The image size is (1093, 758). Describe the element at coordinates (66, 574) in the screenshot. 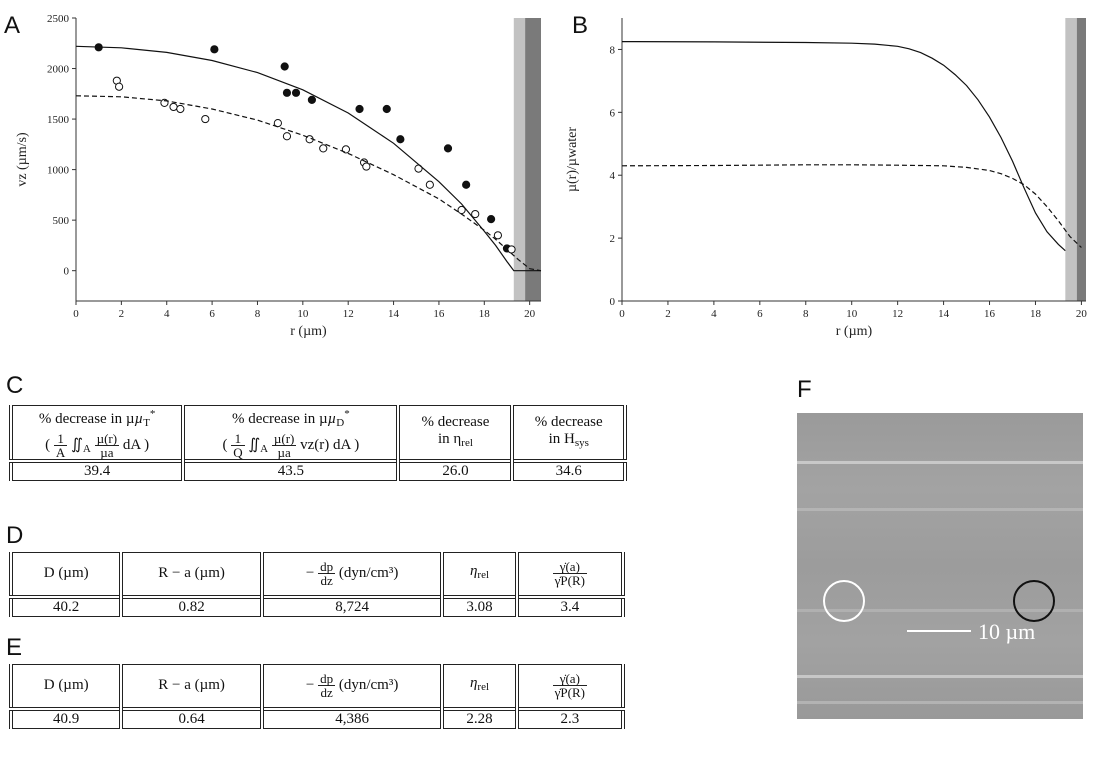

I see `table-d-header-d: D (µm)` at that location.